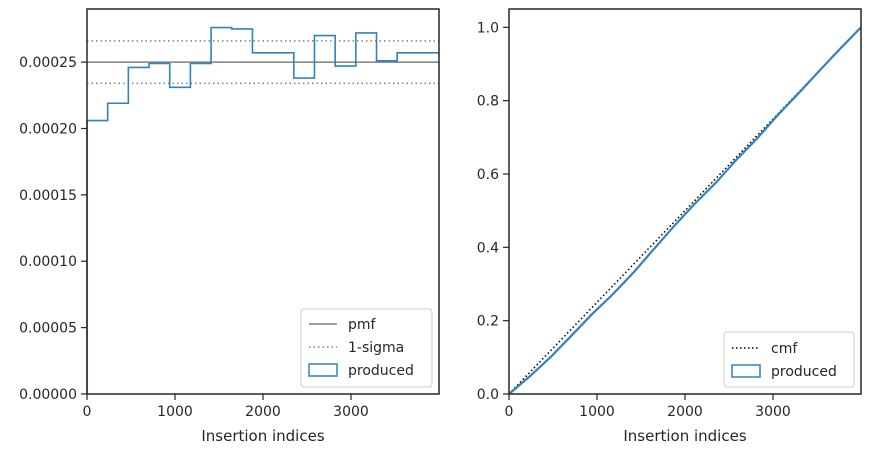 This screenshot has width=871, height=453. What do you see at coordinates (488, 248) in the screenshot?
I see `y-tick-label: 0.4` at bounding box center [488, 248].